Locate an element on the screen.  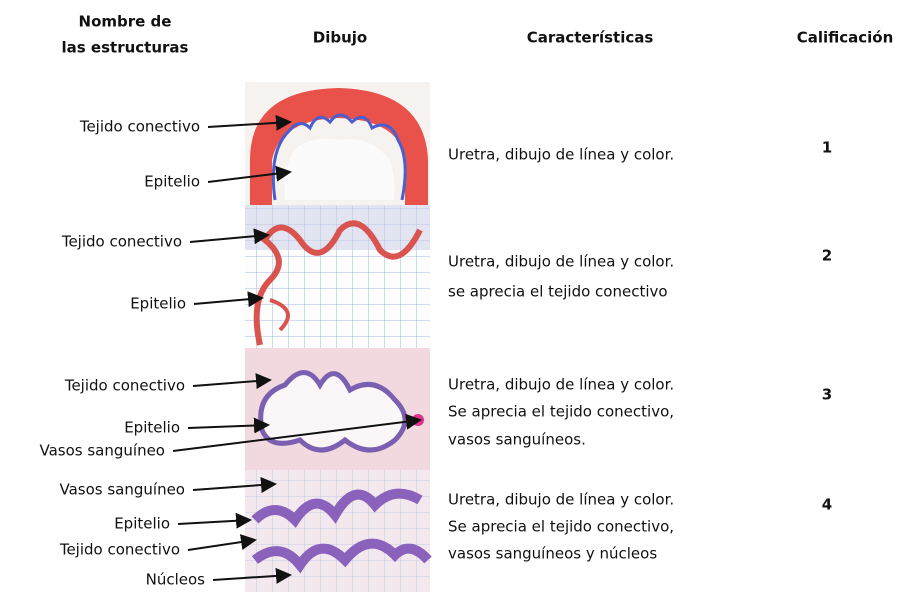
grade: 3 is located at coordinates (827, 395).